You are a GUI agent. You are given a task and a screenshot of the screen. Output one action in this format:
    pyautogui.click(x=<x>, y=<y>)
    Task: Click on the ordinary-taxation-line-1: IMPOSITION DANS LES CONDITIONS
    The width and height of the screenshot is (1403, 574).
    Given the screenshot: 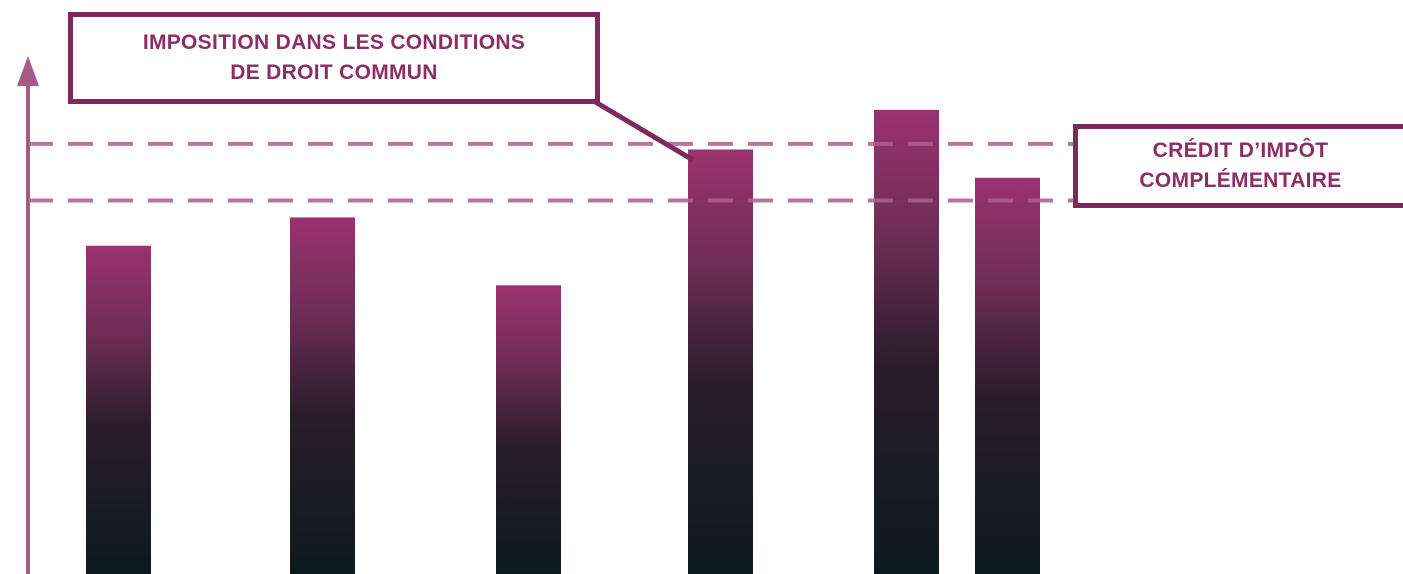 What is the action you would take?
    pyautogui.click(x=334, y=42)
    